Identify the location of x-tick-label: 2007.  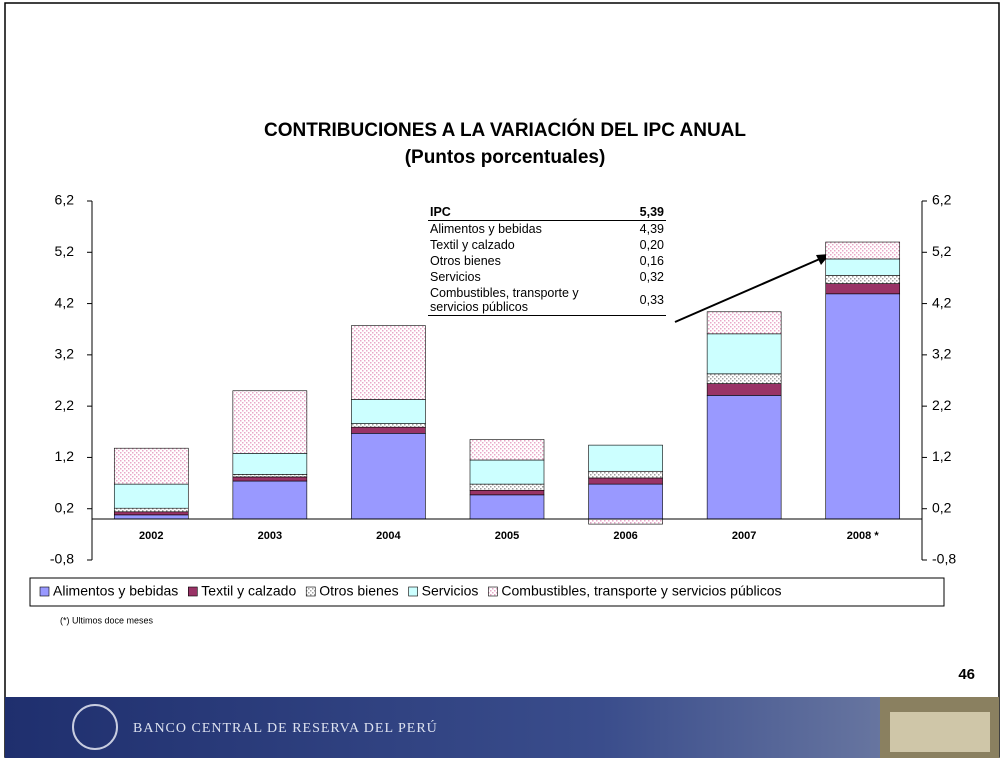
(744, 536).